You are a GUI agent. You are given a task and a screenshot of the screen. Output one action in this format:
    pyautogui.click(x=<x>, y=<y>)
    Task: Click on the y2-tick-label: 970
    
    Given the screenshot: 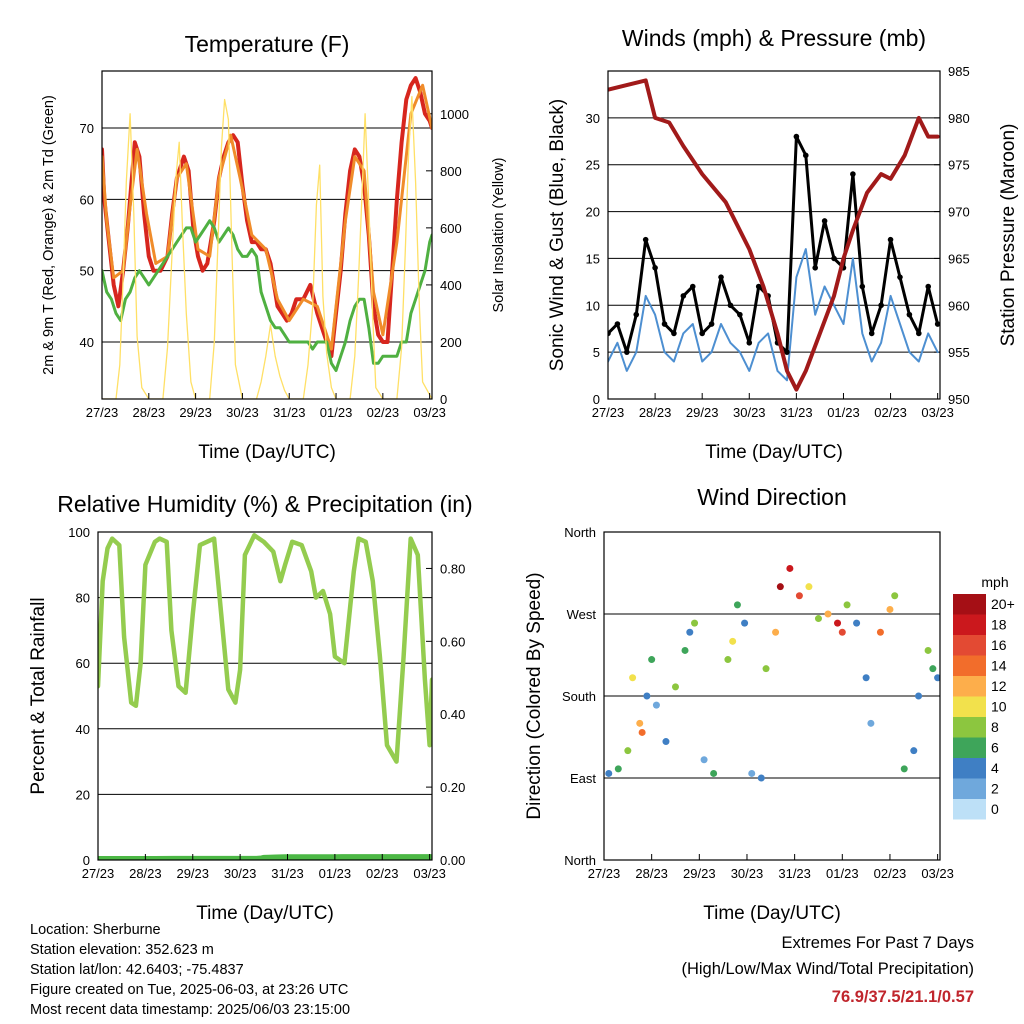 What is the action you would take?
    pyautogui.click(x=959, y=212)
    